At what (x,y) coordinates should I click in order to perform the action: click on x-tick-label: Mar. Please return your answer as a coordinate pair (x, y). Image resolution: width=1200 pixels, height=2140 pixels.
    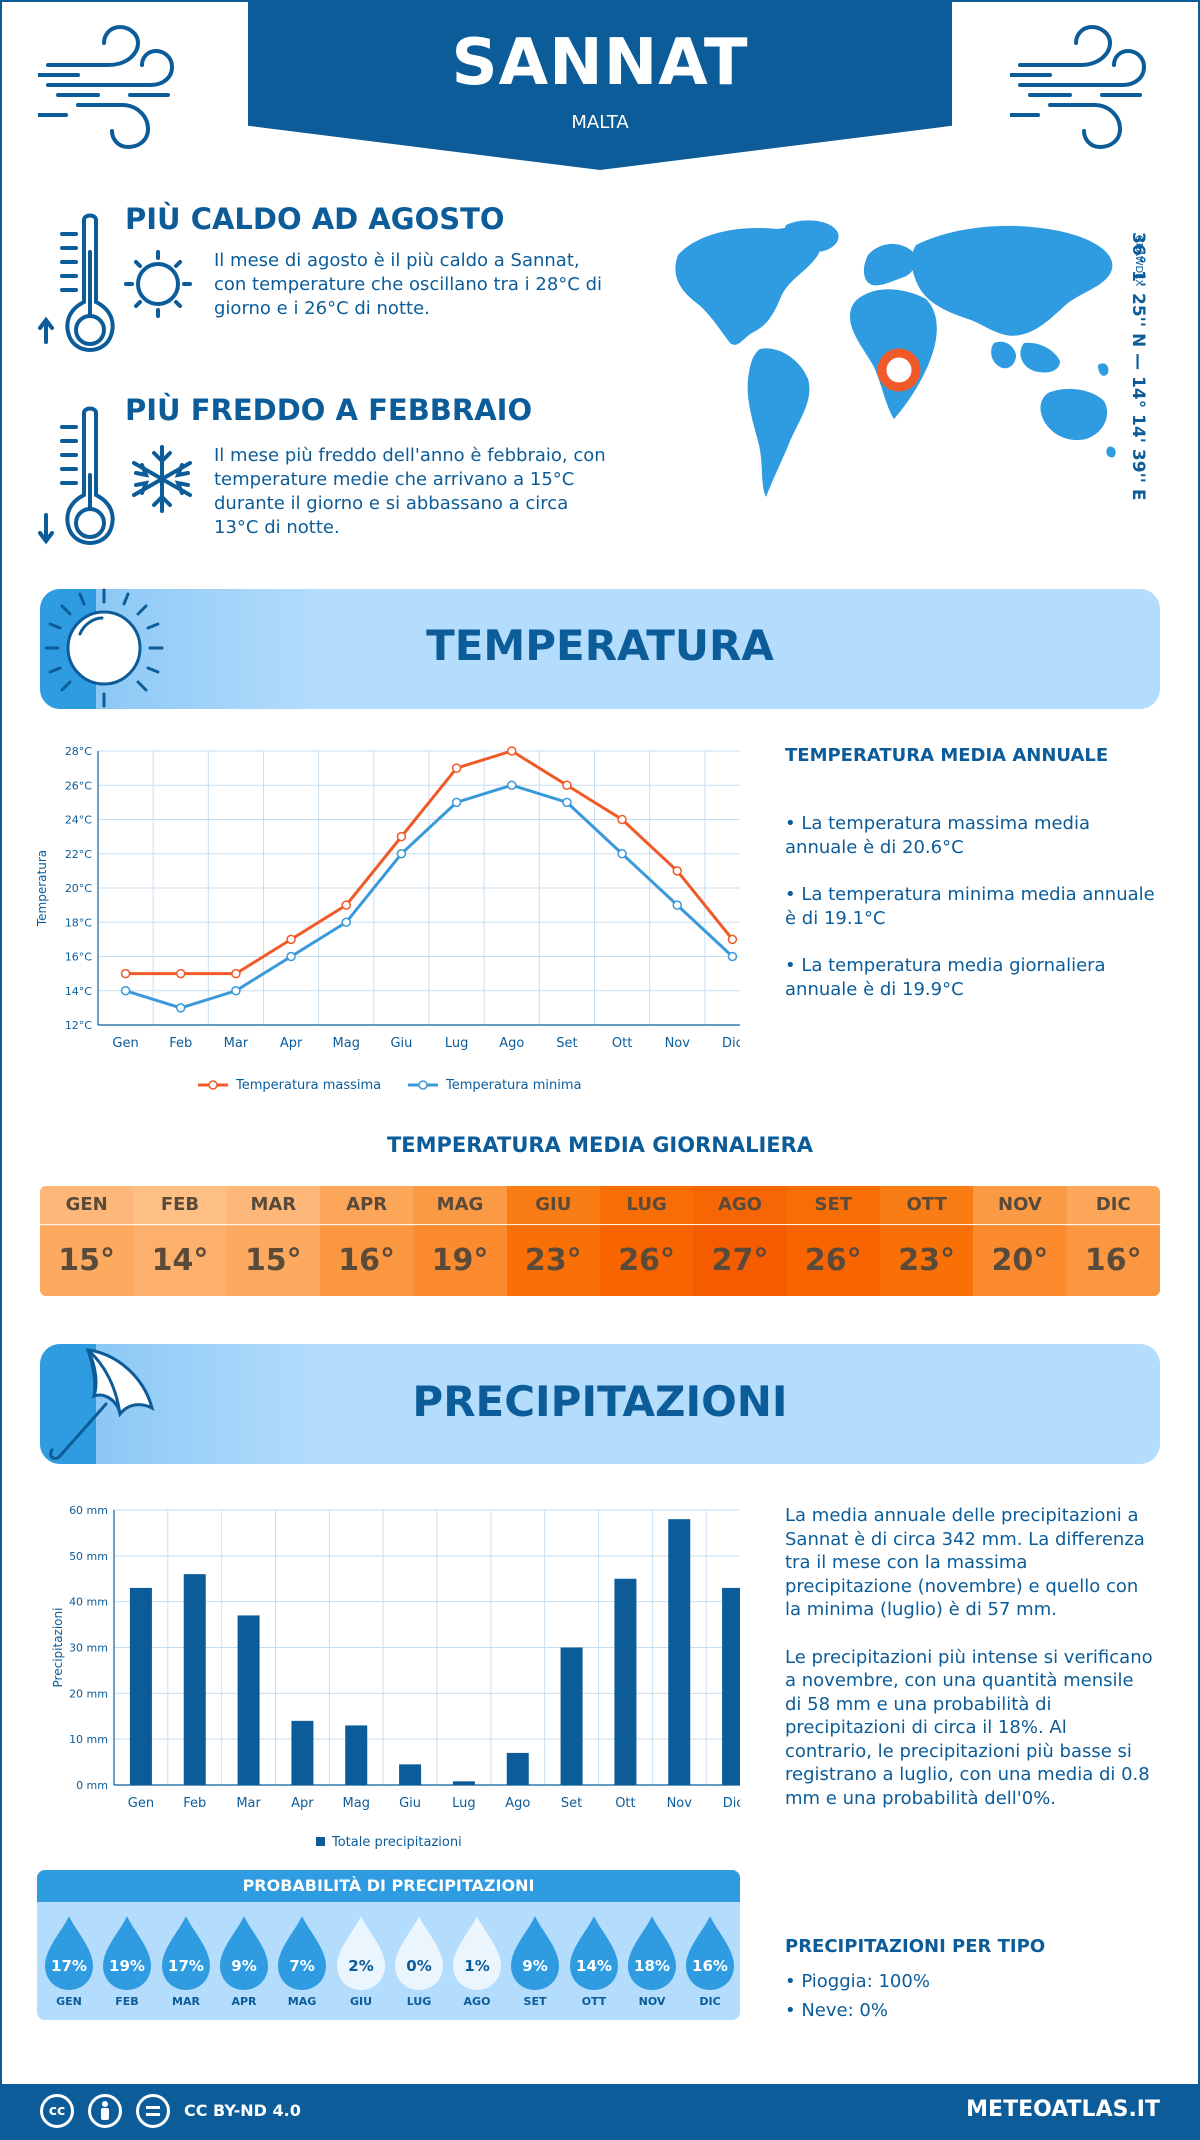
    Looking at the image, I should click on (236, 1043).